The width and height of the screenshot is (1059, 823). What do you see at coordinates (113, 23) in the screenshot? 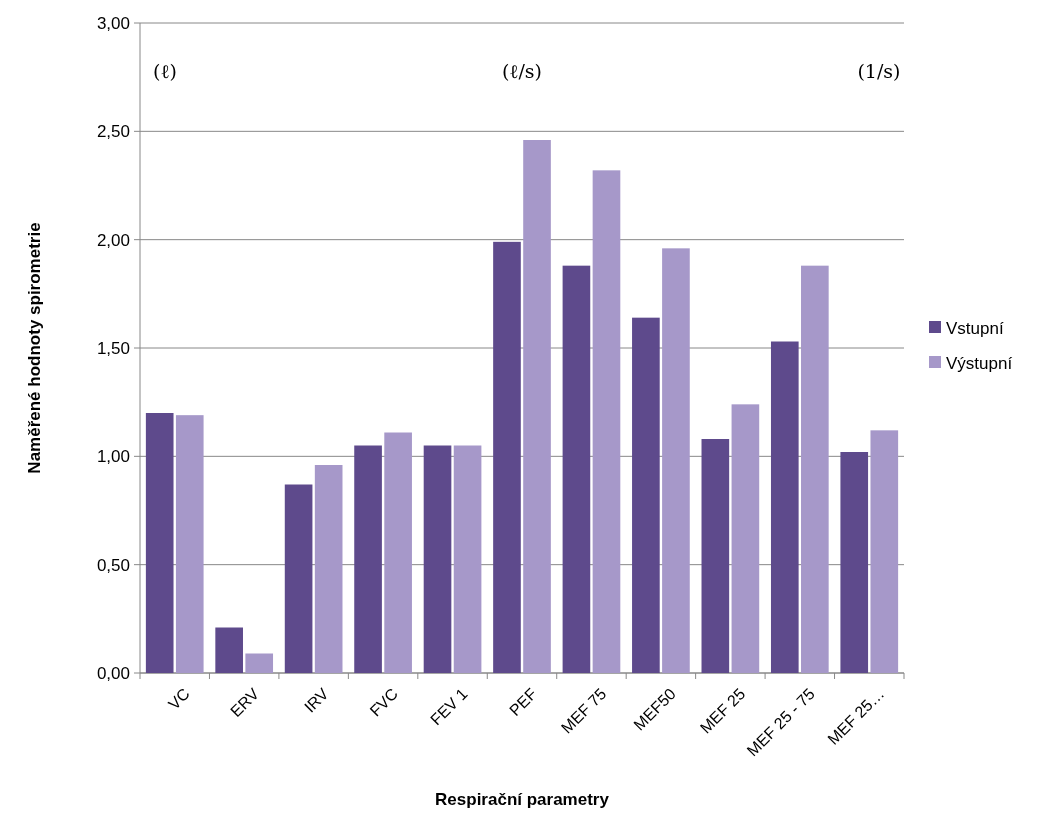
I see `y-tick-label: 3,00` at bounding box center [113, 23].